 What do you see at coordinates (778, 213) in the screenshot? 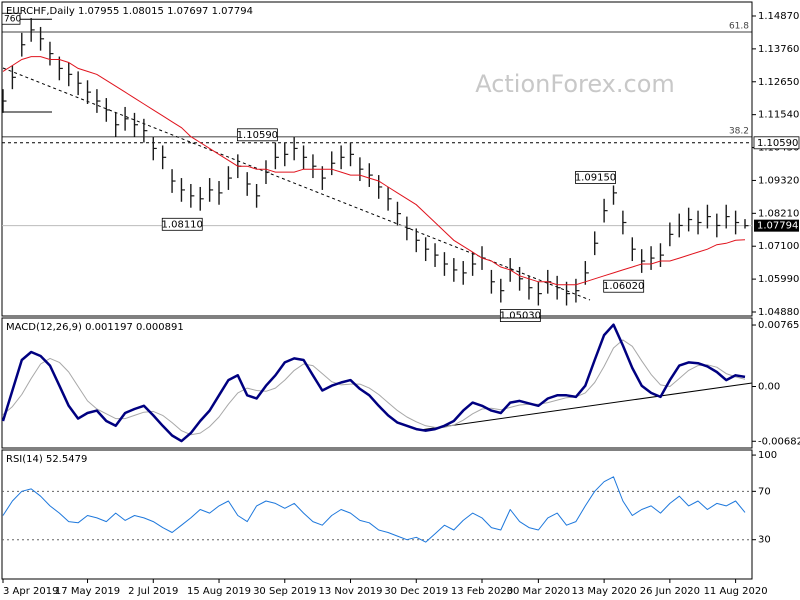
I see `y-tick-label: 1.08210` at bounding box center [778, 213].